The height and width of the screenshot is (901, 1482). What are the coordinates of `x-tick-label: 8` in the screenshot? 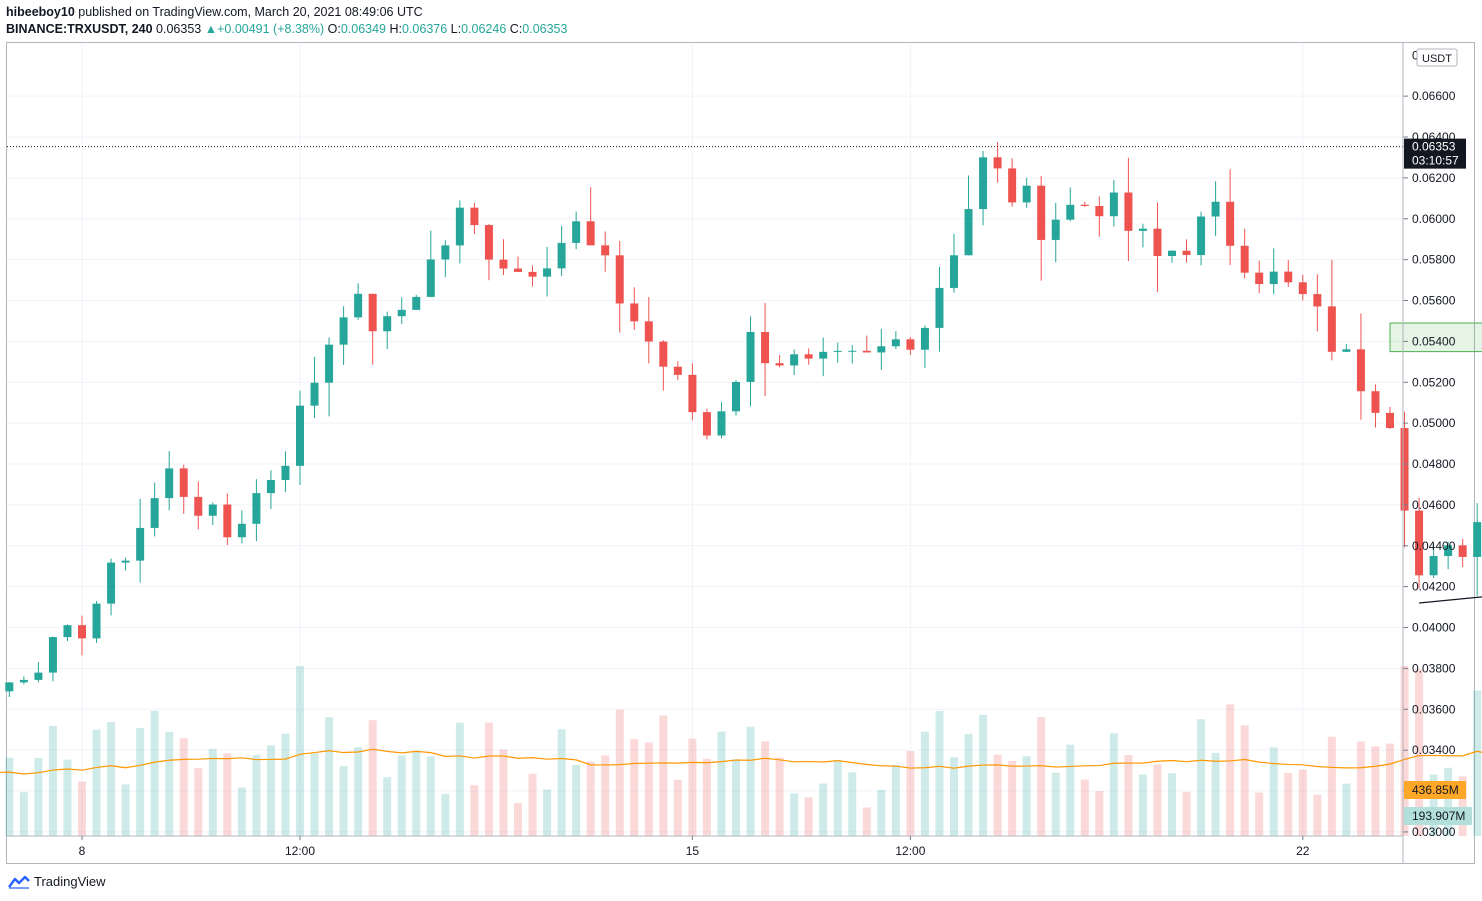 It's located at (82, 851).